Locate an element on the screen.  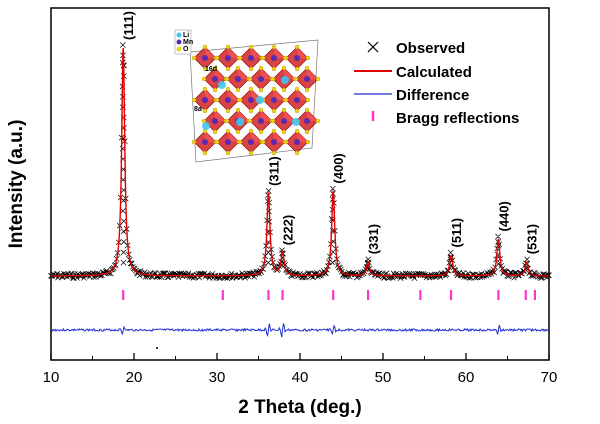
difference-series-line is located at coordinates (299, 330).